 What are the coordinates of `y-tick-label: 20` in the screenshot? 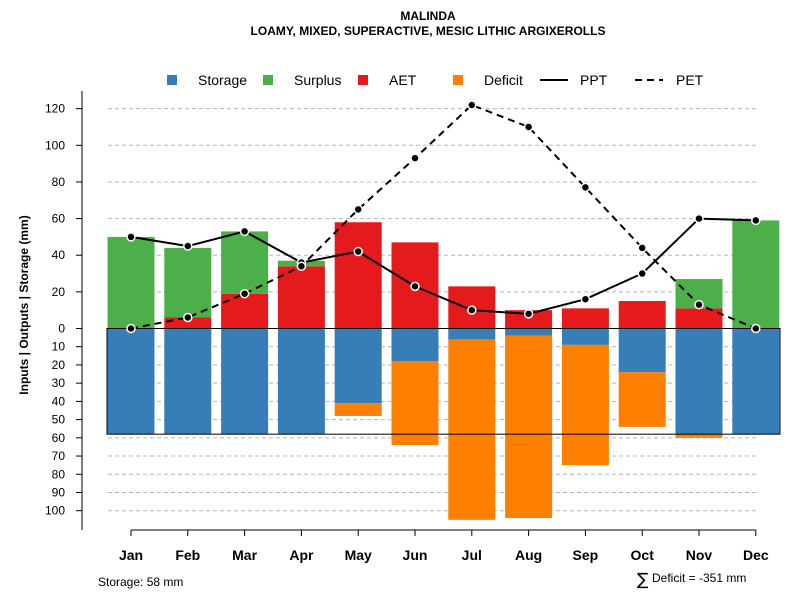 It's located at (59, 365).